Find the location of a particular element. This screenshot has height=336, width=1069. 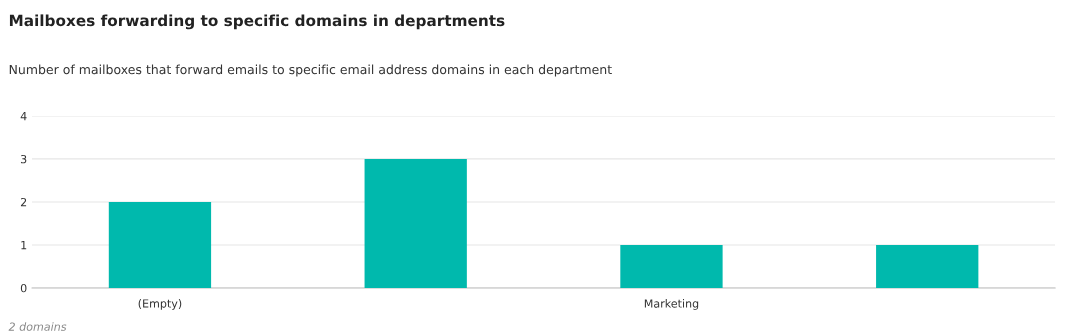

chart-subtitle: Number of mailboxes that forward emails to specific email address domains in each department is located at coordinates (310, 70).